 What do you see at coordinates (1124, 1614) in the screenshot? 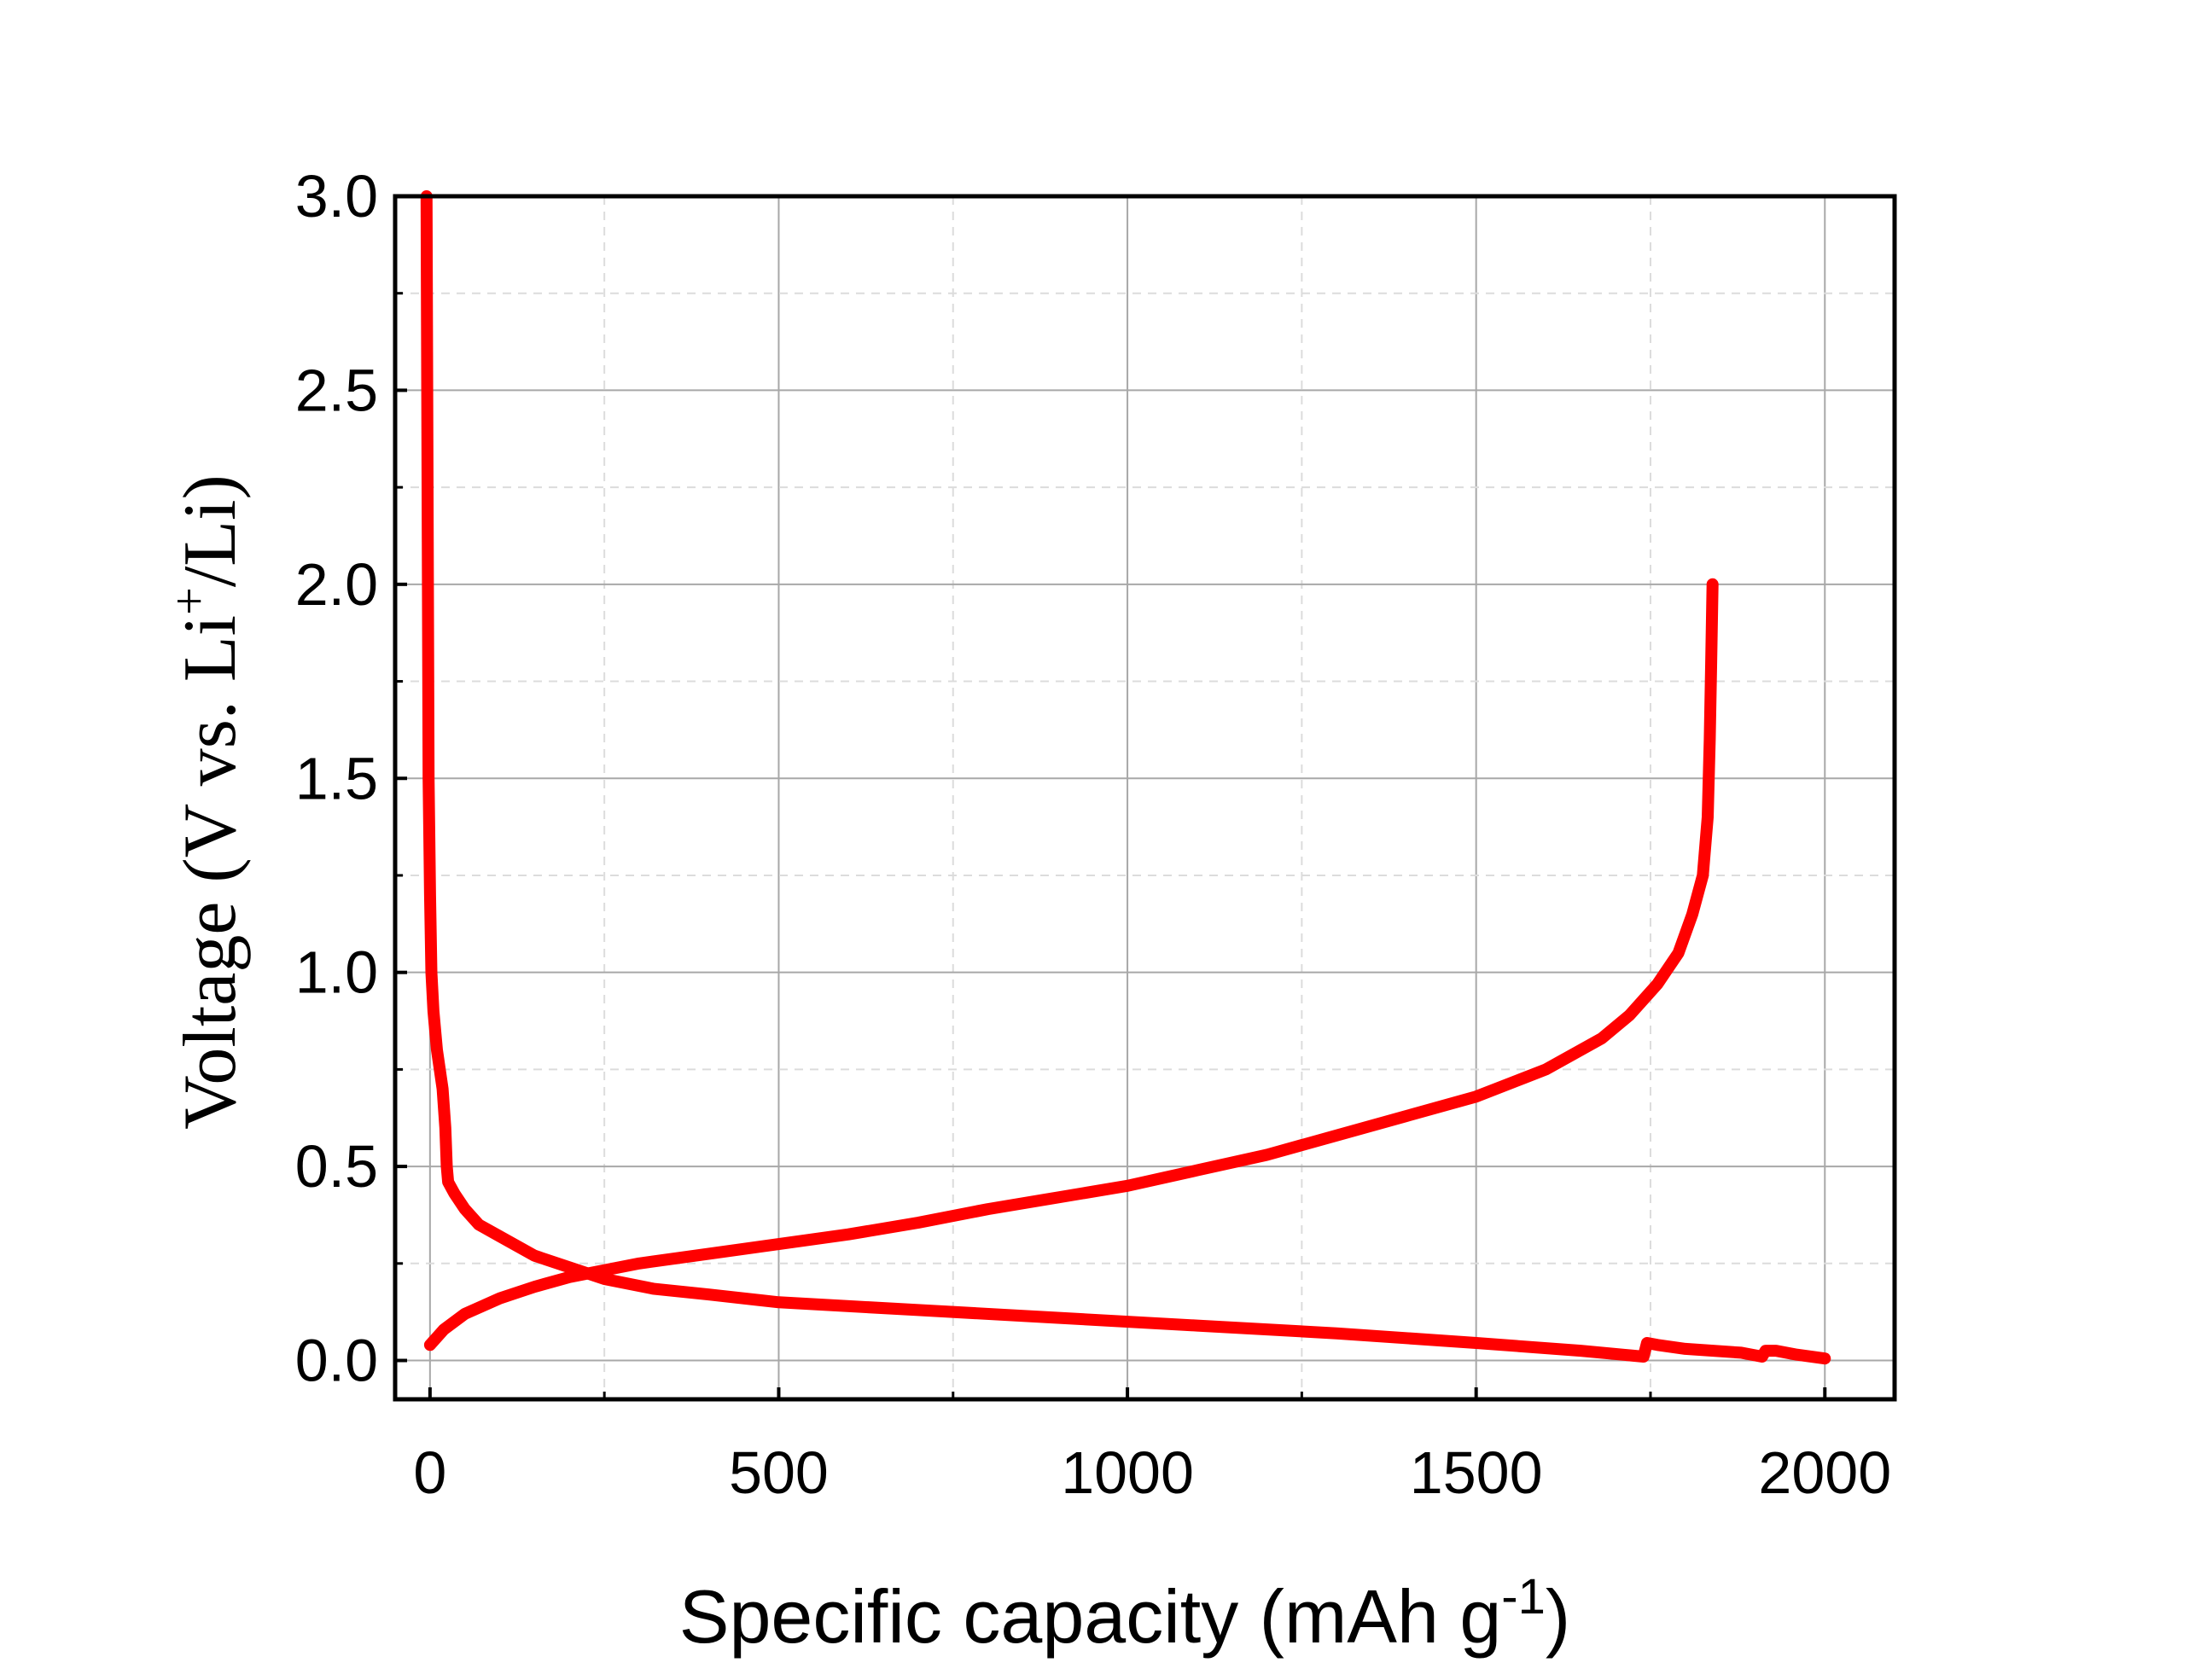
I see `x-axis-label: Specific capacity (mAh g-1)` at bounding box center [1124, 1614].